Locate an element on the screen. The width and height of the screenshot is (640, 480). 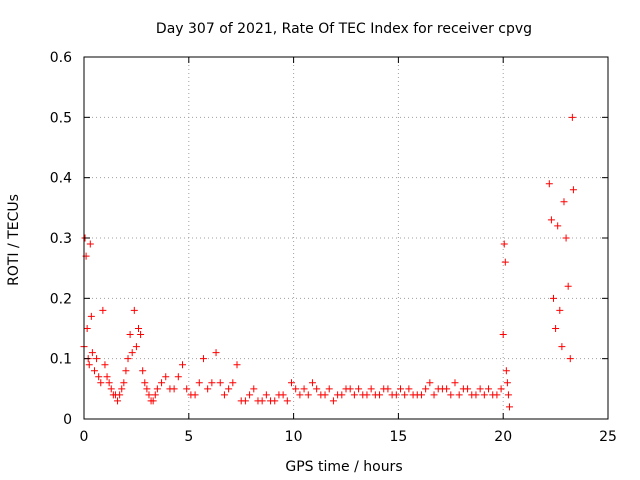
y-tick-label: 0.1 is located at coordinates (61, 360).